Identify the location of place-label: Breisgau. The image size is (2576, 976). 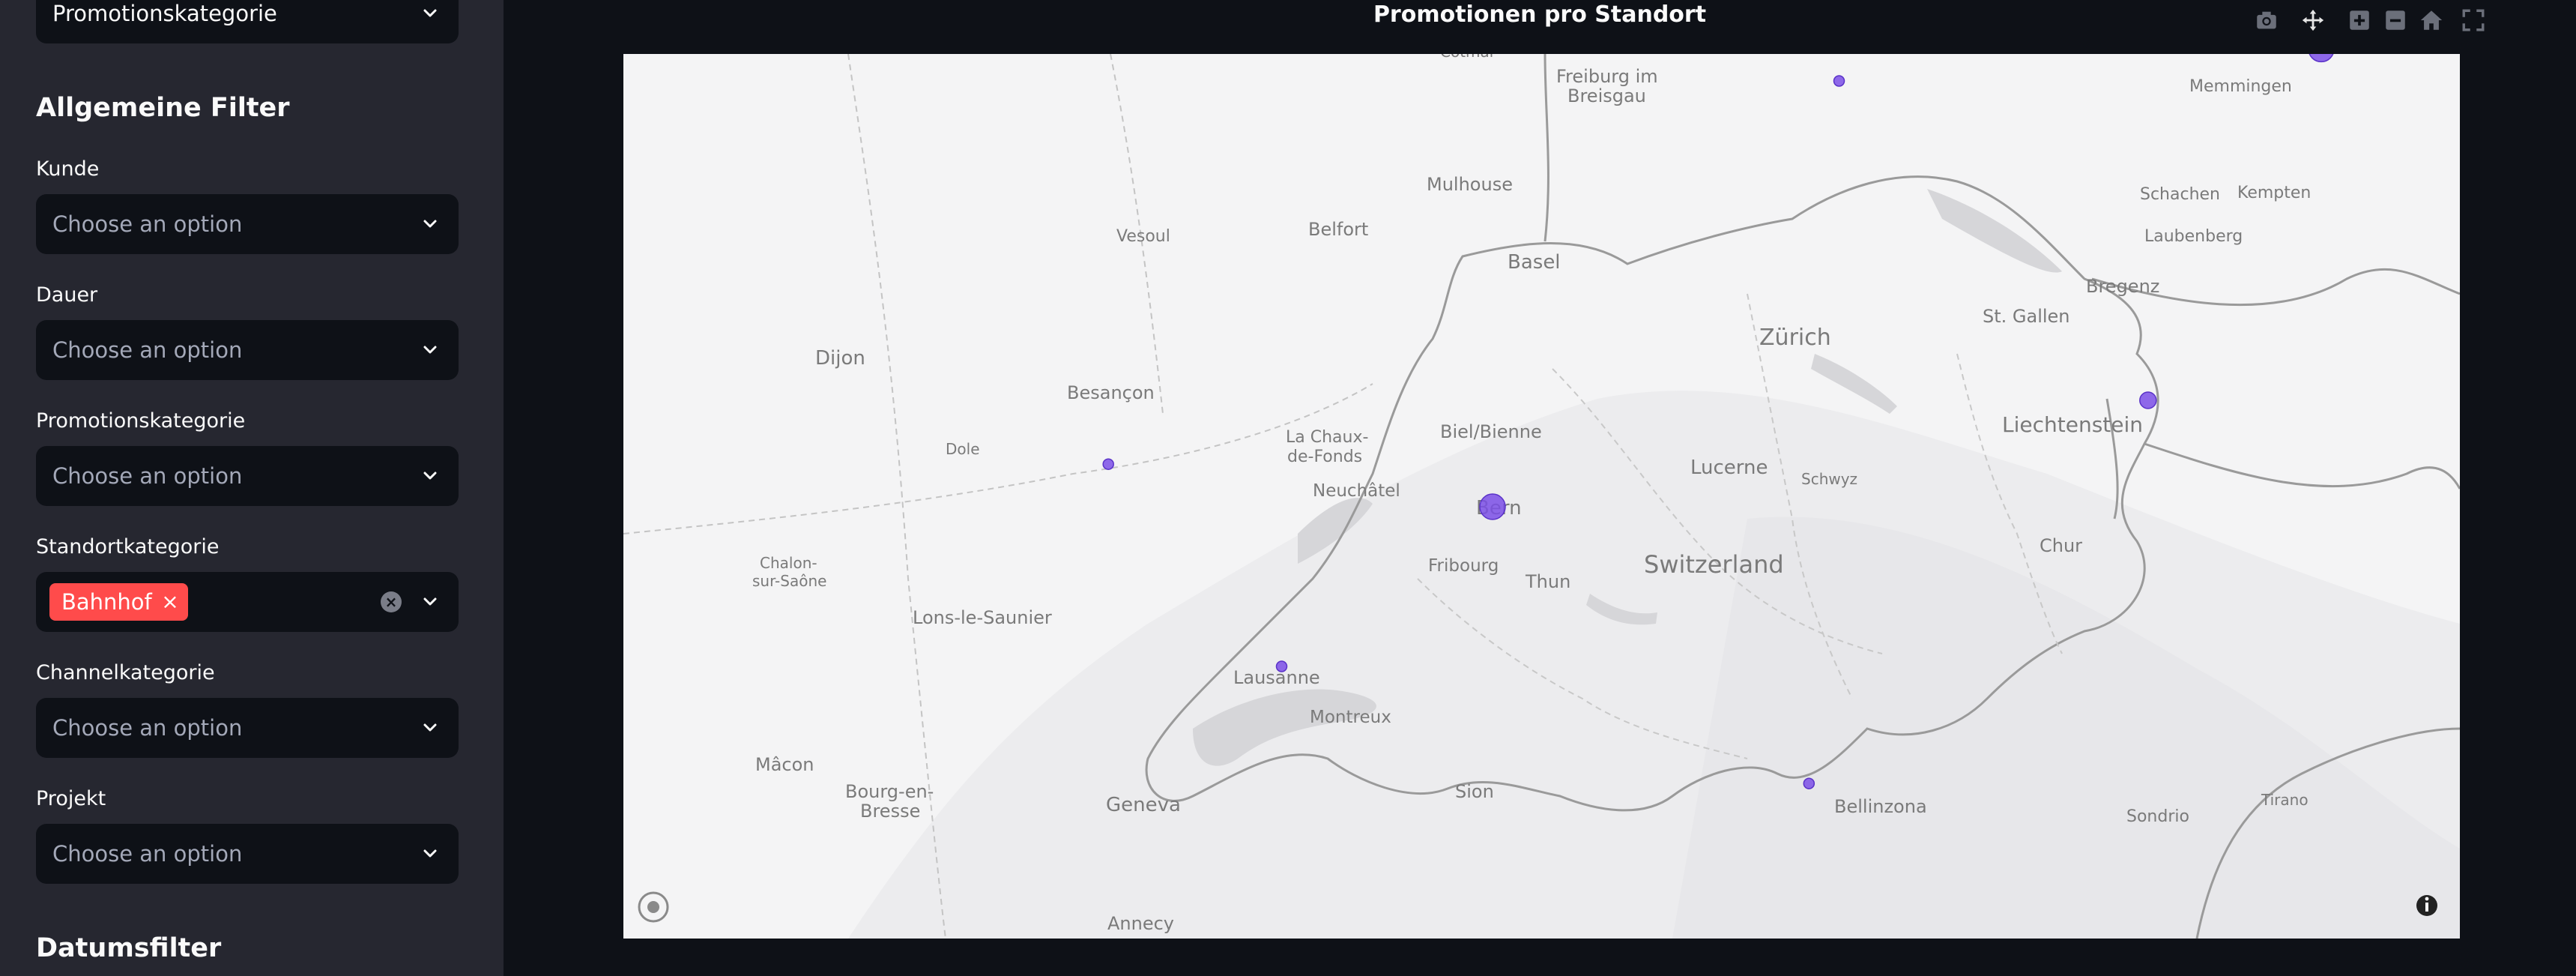
(1606, 96).